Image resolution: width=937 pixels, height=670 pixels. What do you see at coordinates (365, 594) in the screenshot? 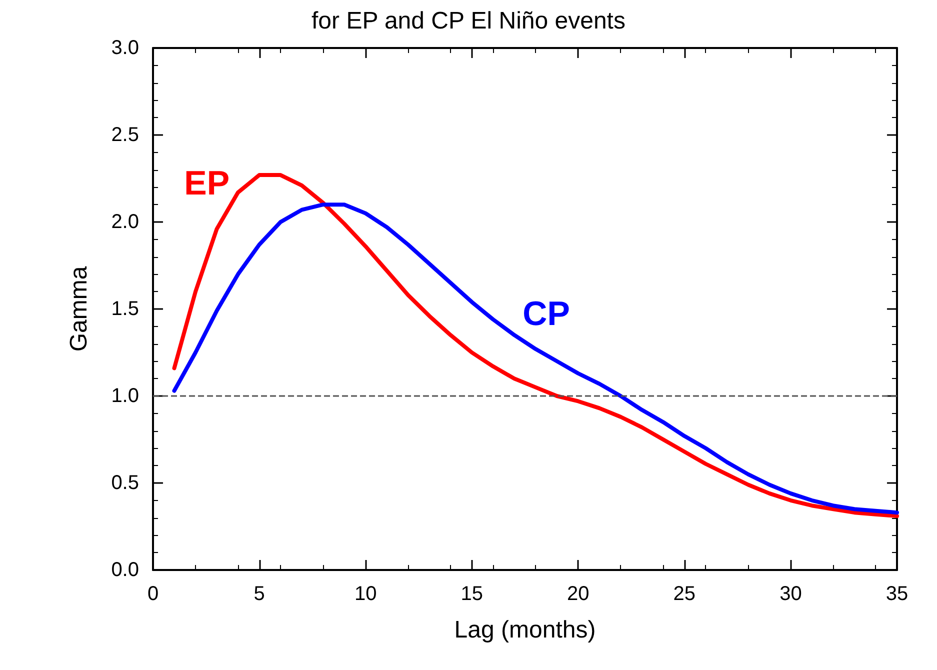
I see `x-tick-label: 10` at bounding box center [365, 594].